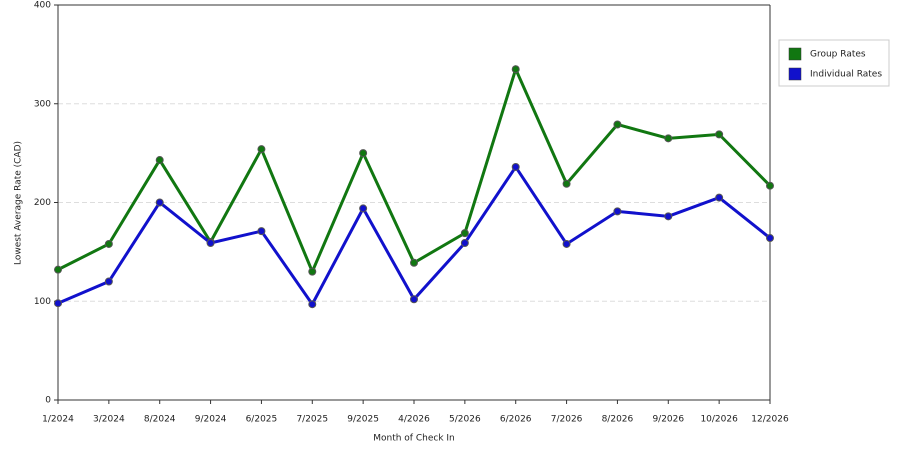 The image size is (900, 454). Describe the element at coordinates (516, 420) in the screenshot. I see `x-tick-label: 6/2026` at that location.